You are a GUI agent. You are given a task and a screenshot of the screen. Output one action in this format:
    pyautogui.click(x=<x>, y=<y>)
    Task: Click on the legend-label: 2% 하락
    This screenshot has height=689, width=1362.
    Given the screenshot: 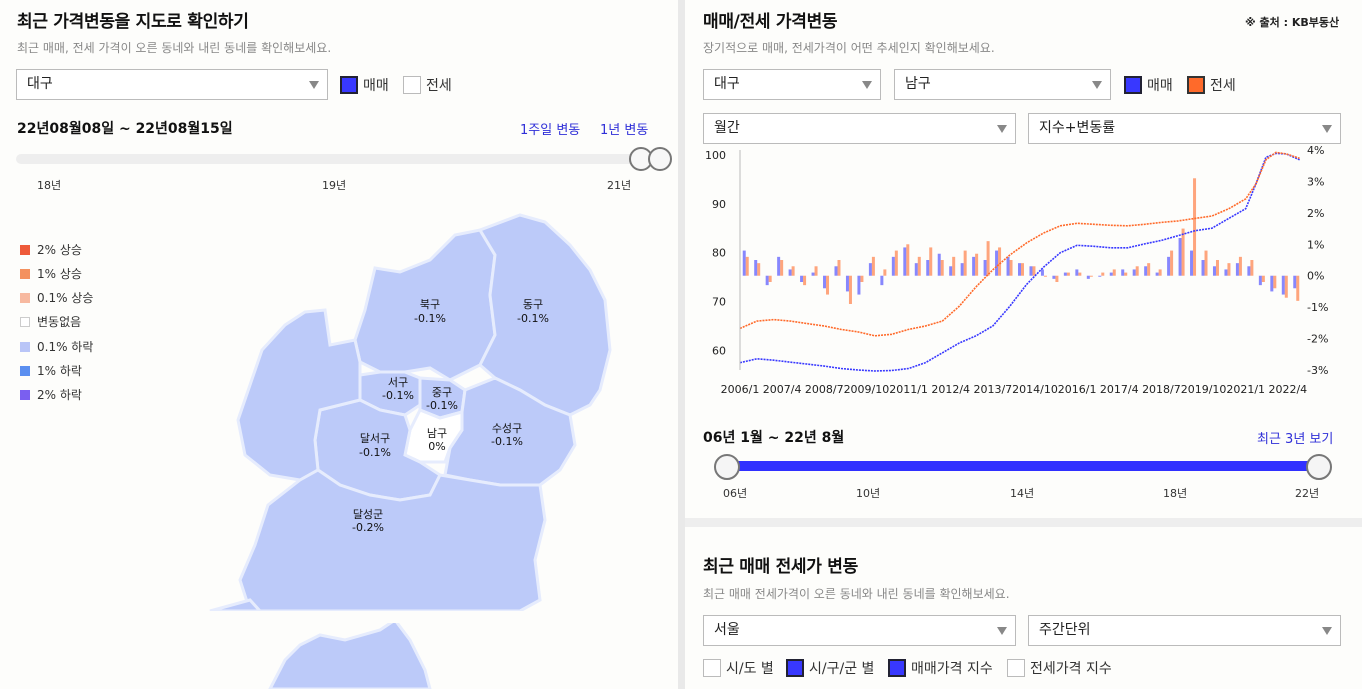 What is the action you would take?
    pyautogui.click(x=59, y=395)
    